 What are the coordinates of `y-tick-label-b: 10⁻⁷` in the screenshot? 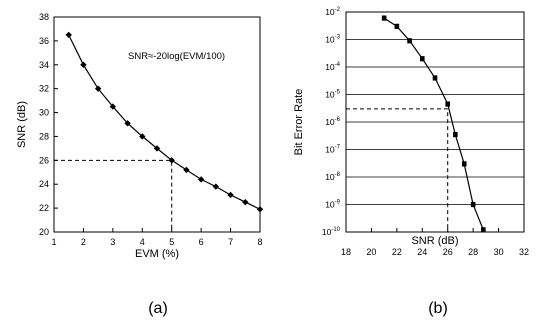 It's located at (332, 150).